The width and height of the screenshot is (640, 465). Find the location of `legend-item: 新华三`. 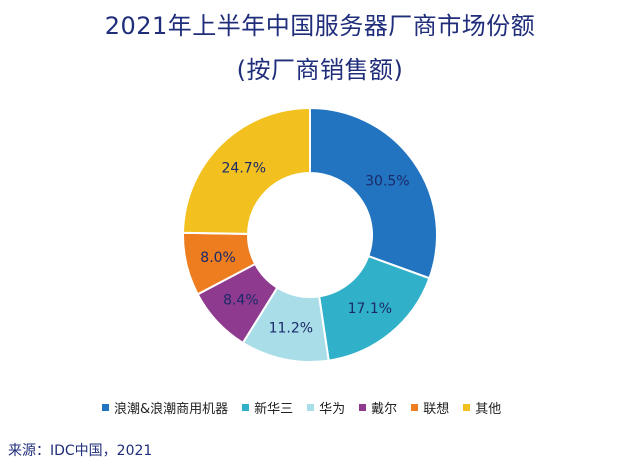

legend-item: 新华三 is located at coordinates (267, 407).